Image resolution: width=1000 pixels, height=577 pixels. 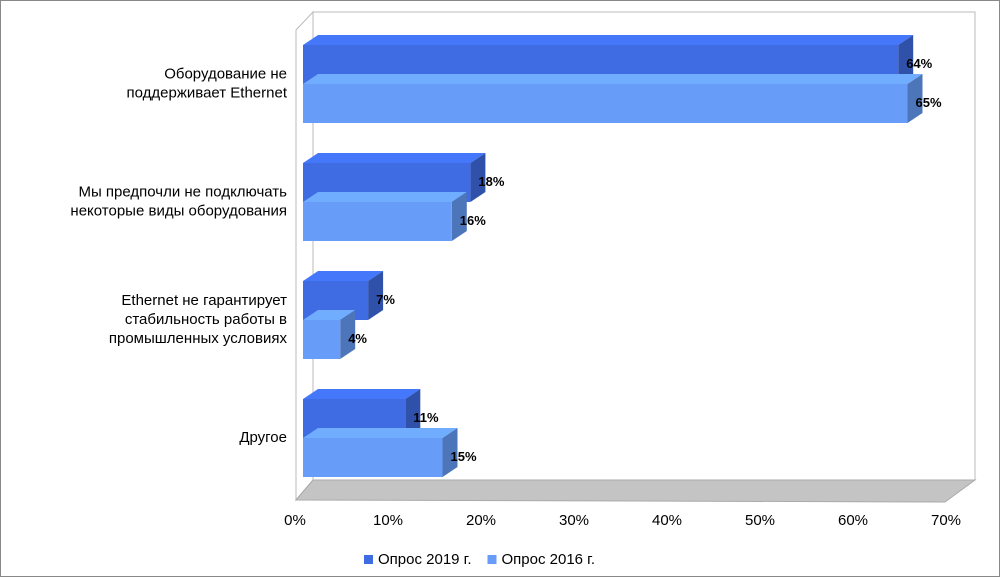 What do you see at coordinates (207, 83) in the screenshot?
I see `category-label: Оборудование не поддерживает Ethernet` at bounding box center [207, 83].